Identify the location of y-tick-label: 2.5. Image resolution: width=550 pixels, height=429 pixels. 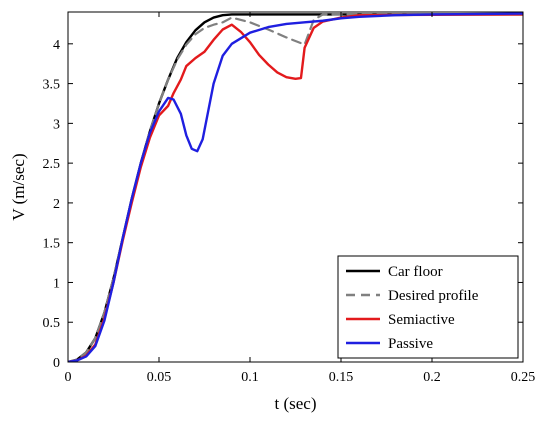
(52, 164).